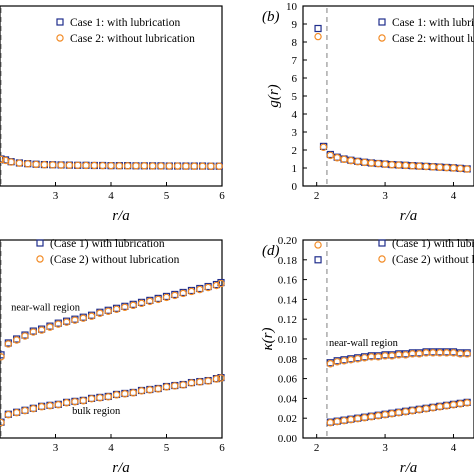 This screenshot has height=474, width=474. What do you see at coordinates (295, 133) in the screenshot?
I see `y-tick-label: 3` at bounding box center [295, 133].